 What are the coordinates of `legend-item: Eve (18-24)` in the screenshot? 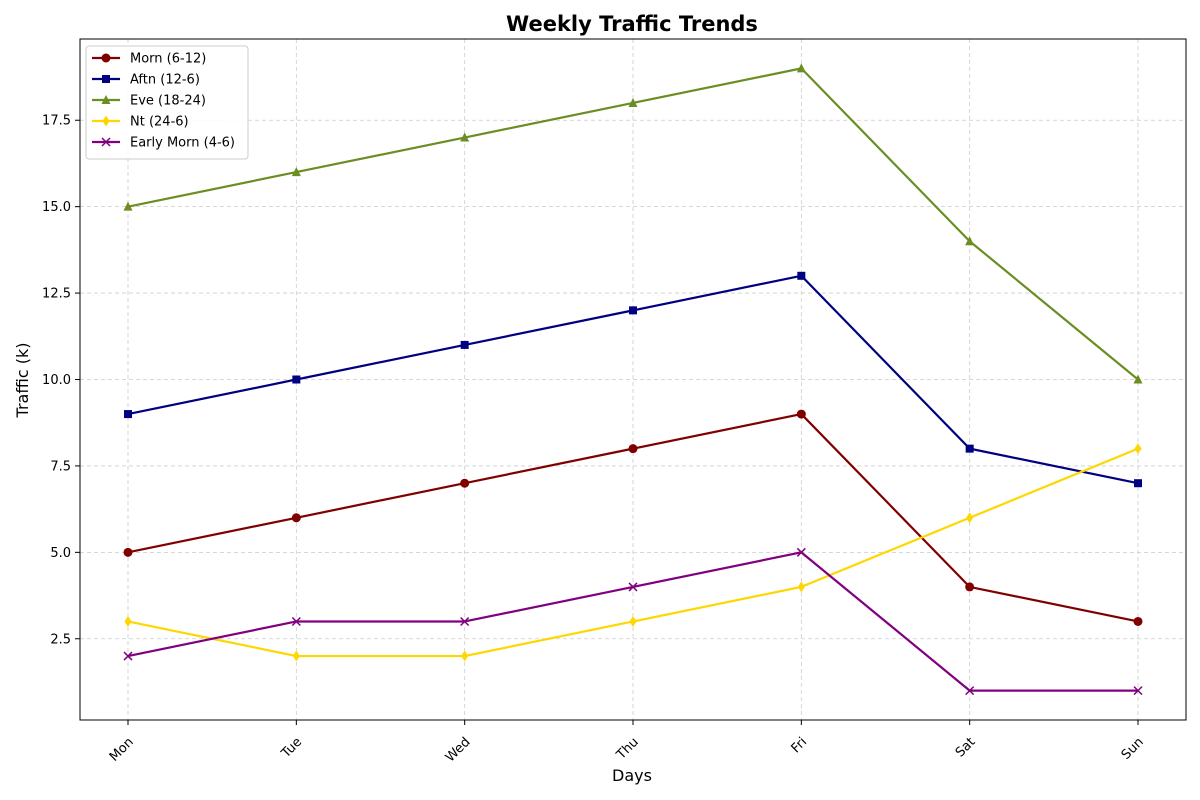 It's located at (149, 101).